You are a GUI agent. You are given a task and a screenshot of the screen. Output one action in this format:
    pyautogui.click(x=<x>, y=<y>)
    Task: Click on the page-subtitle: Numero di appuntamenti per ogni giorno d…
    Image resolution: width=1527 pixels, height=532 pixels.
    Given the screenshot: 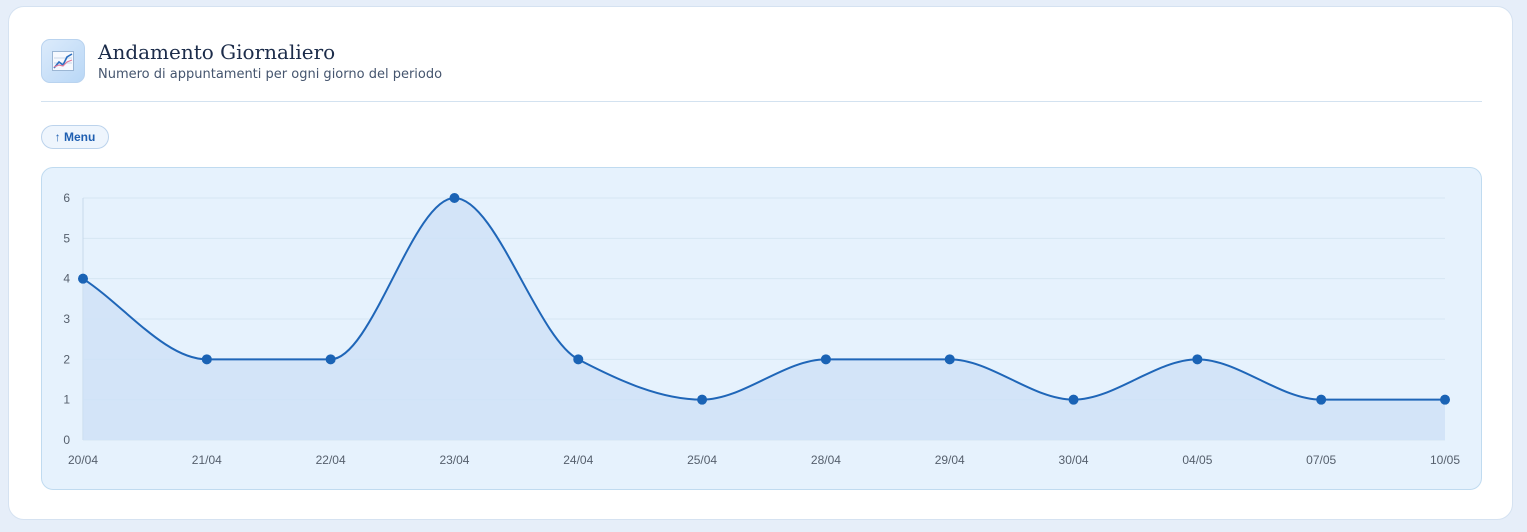 What is the action you would take?
    pyautogui.click(x=270, y=74)
    